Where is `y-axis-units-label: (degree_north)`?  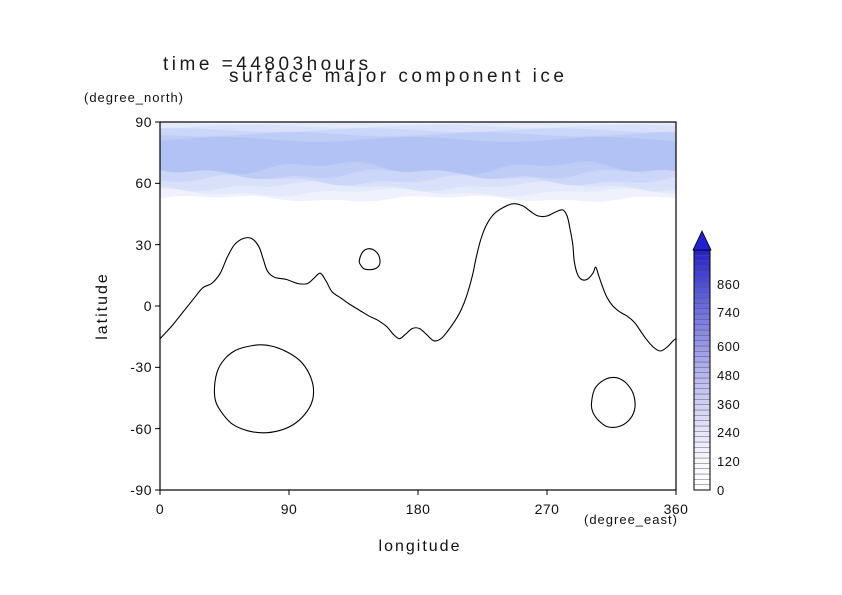
y-axis-units-label: (degree_north) is located at coordinates (134, 97).